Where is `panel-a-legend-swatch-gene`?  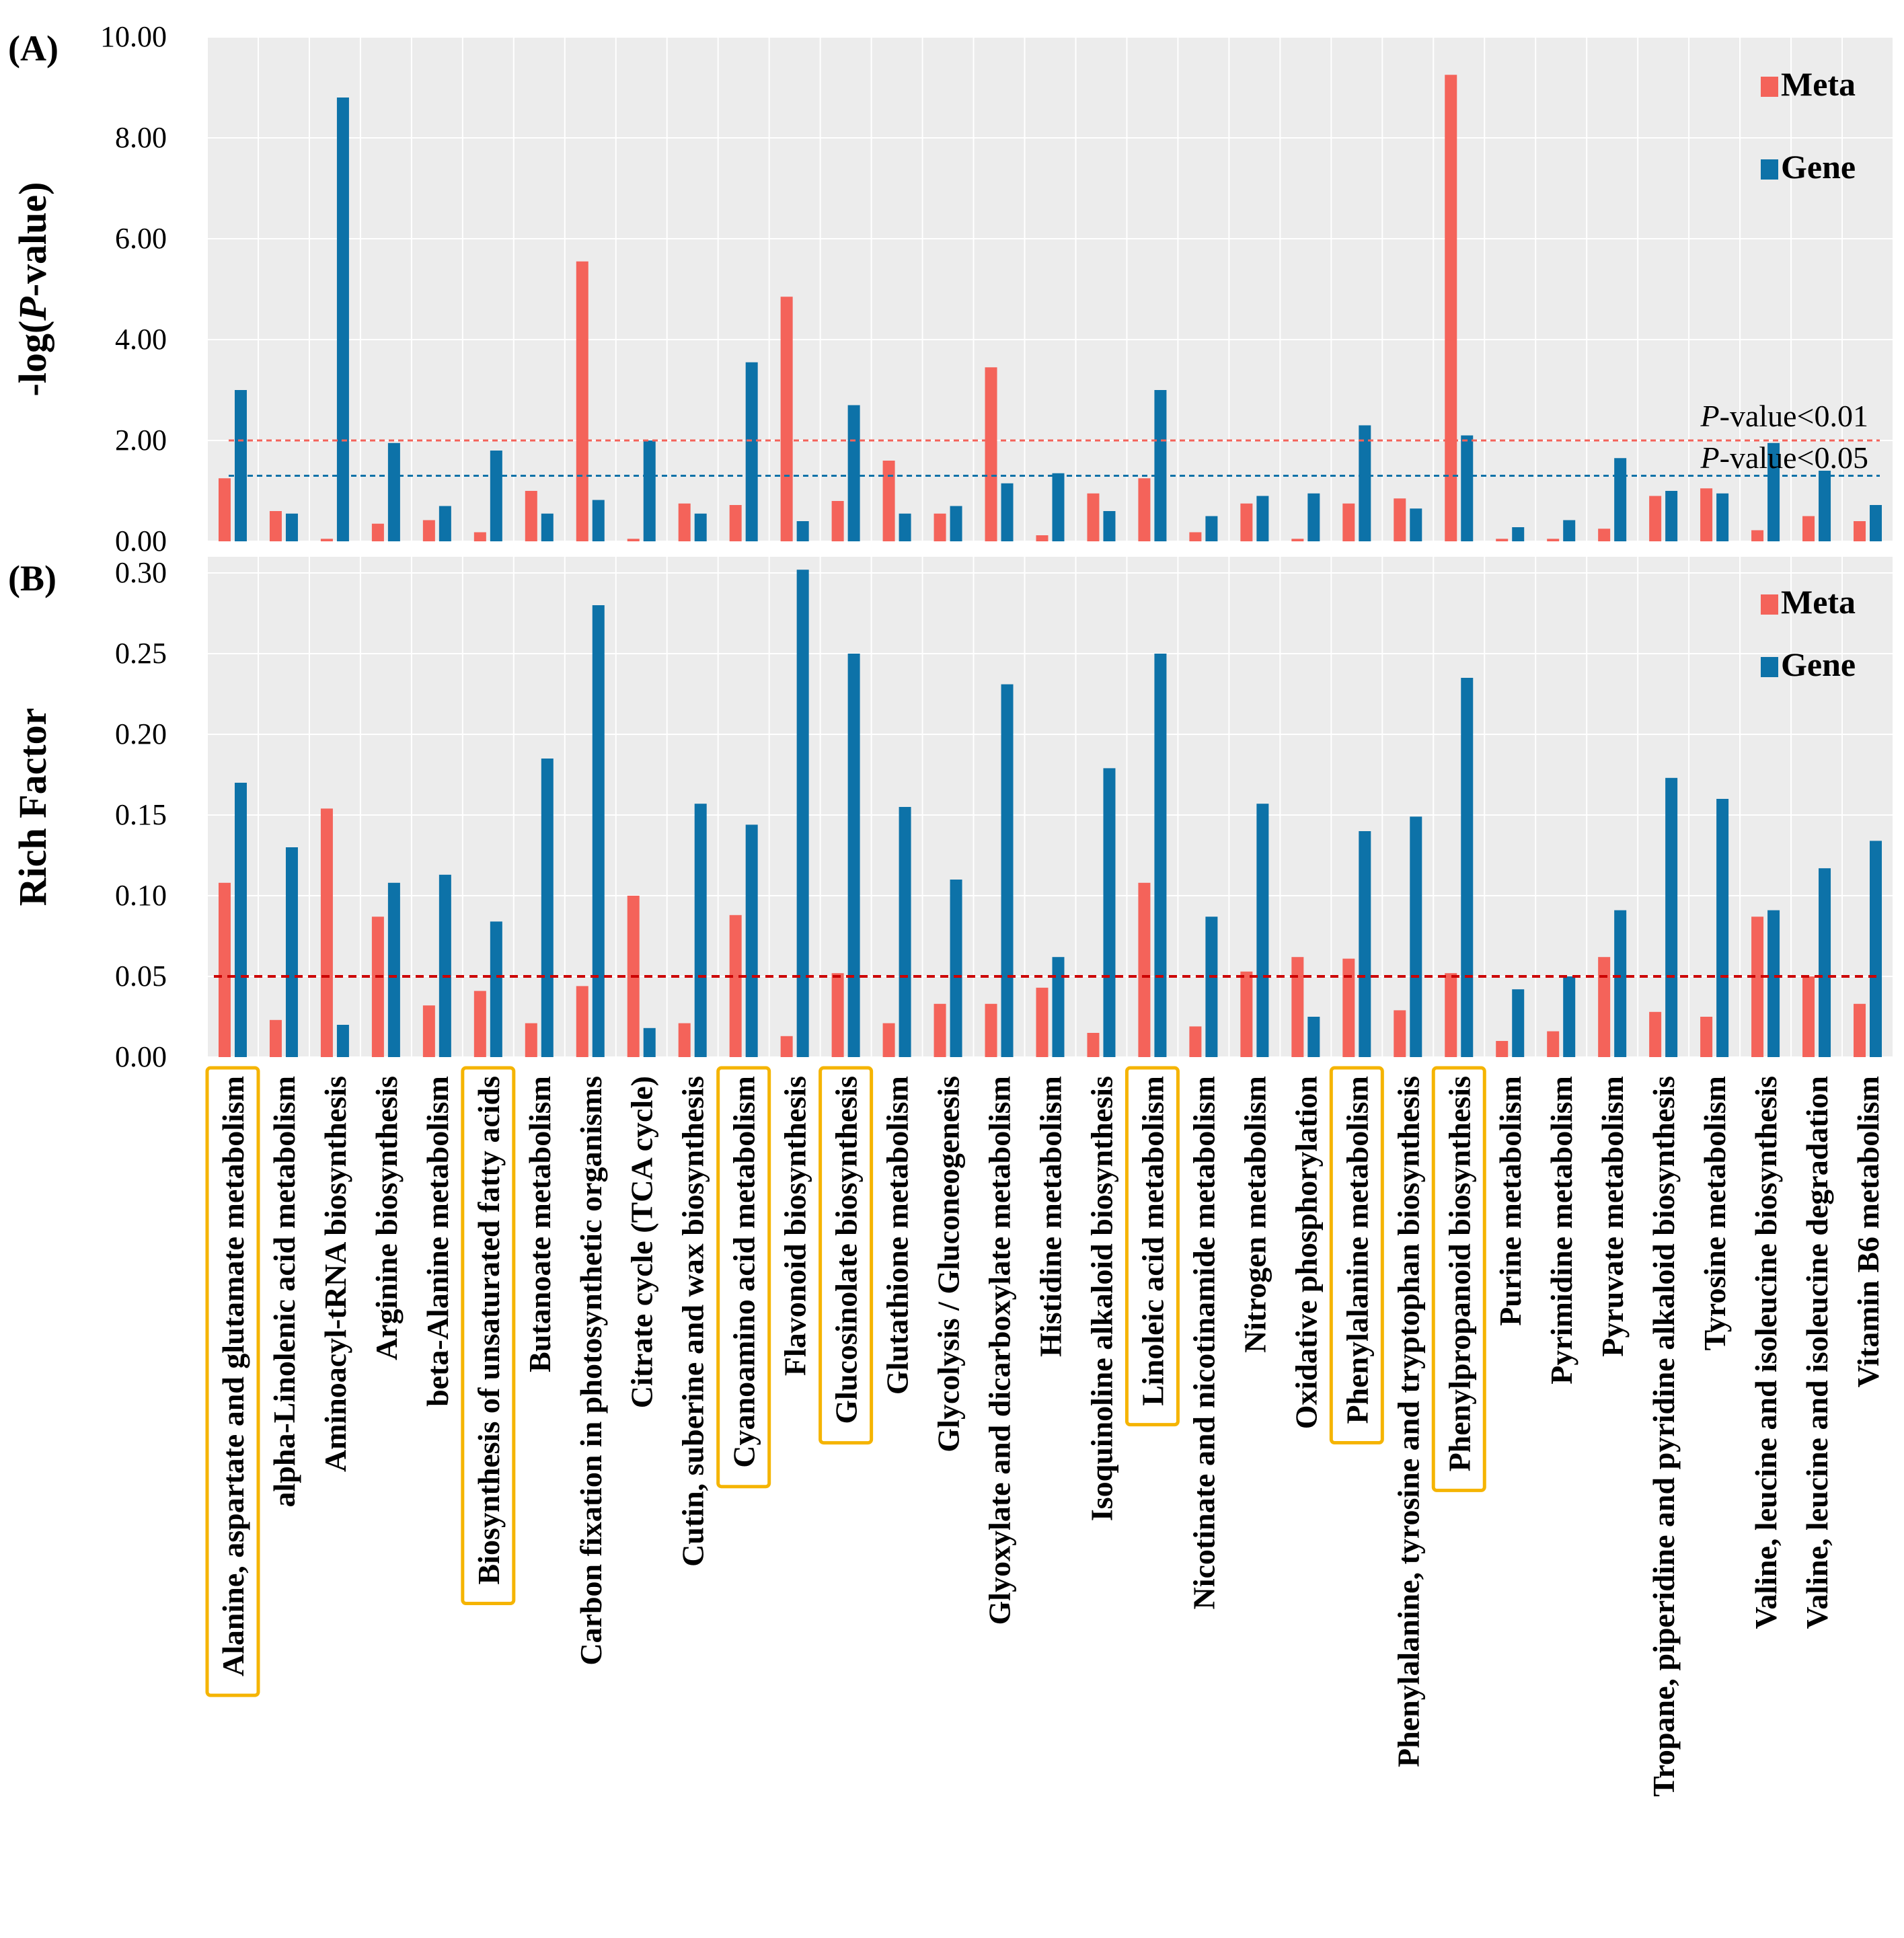 panel-a-legend-swatch-gene is located at coordinates (1770, 169).